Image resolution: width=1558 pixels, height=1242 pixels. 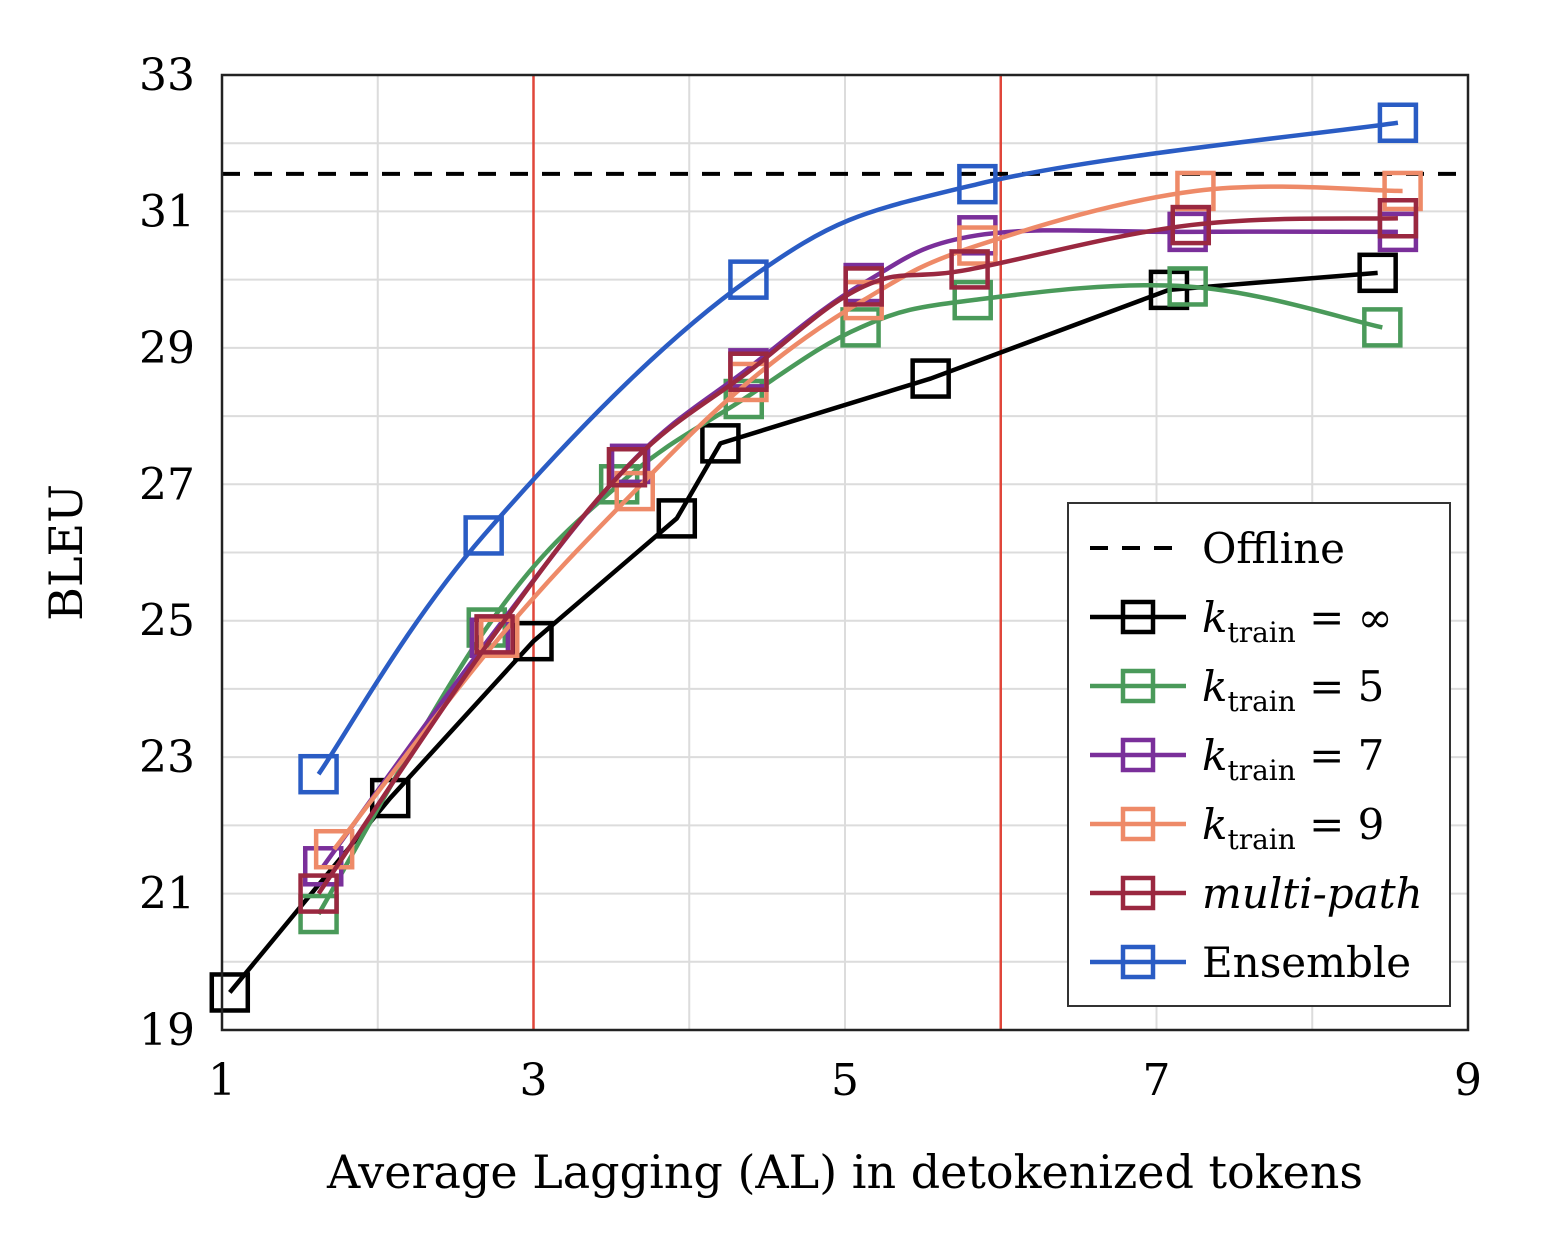 What do you see at coordinates (167, 621) in the screenshot?
I see `y-tick-label: 25` at bounding box center [167, 621].